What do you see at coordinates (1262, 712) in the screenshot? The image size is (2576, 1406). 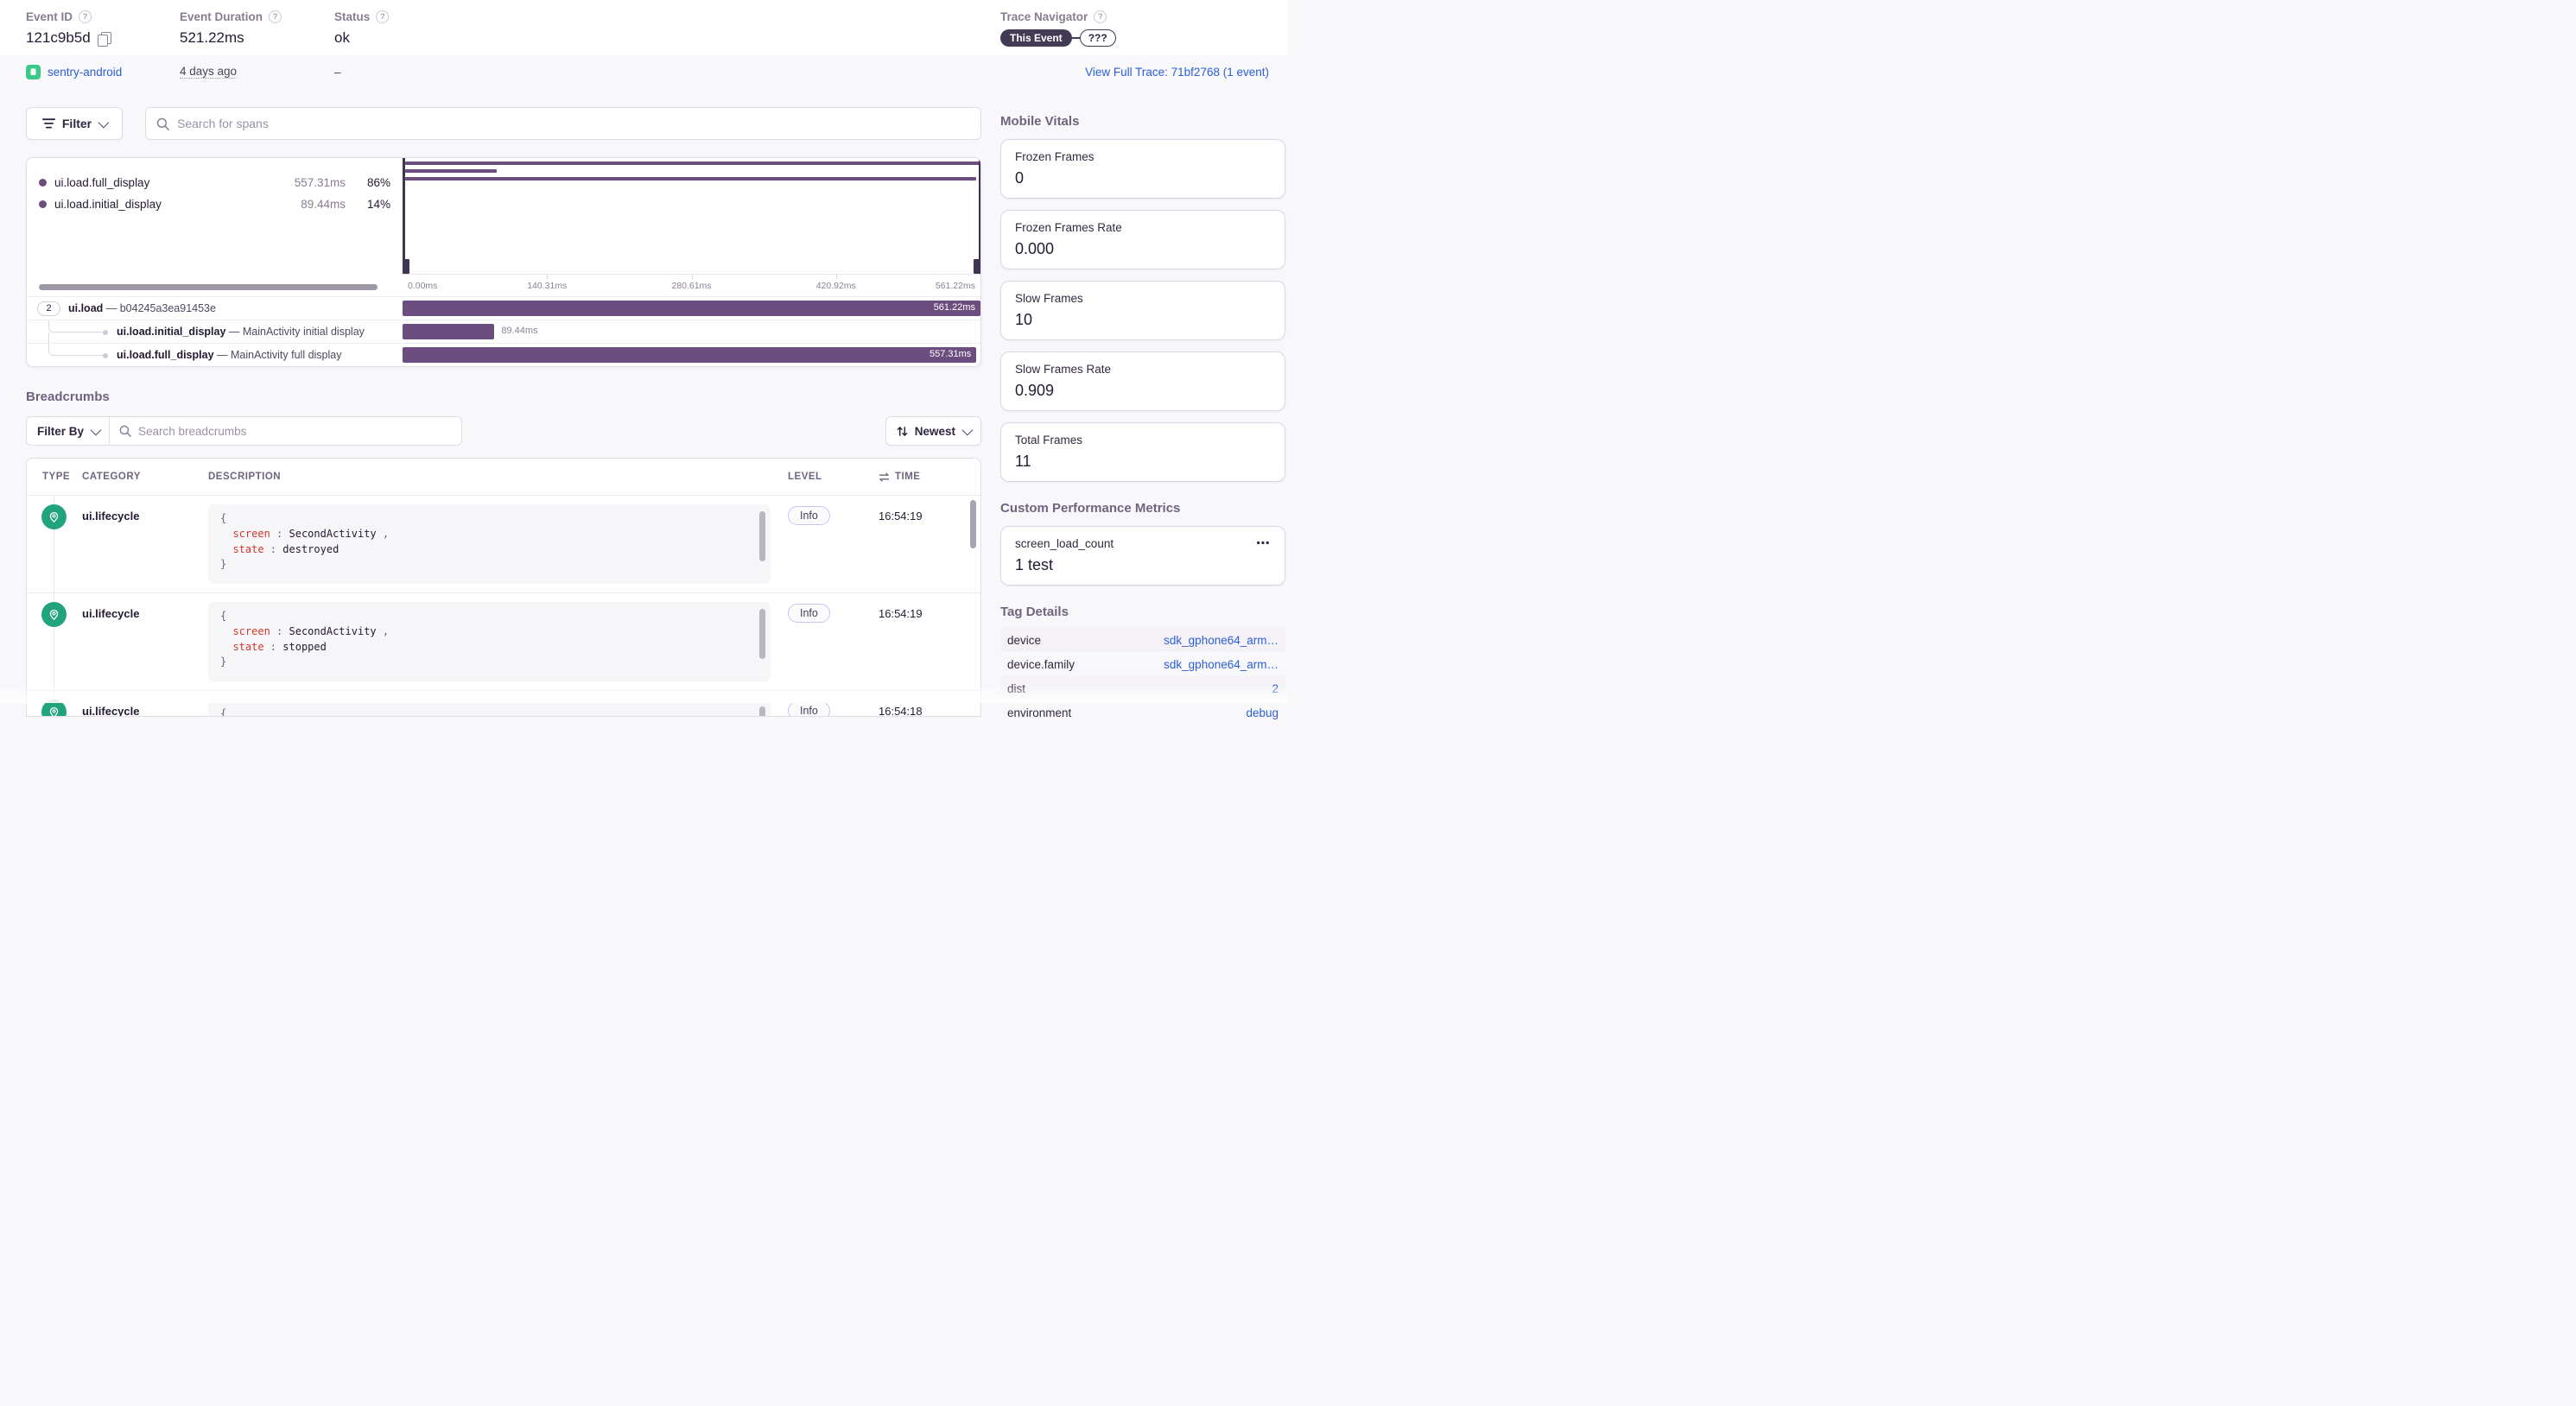 I see `tag-value-link: debug` at bounding box center [1262, 712].